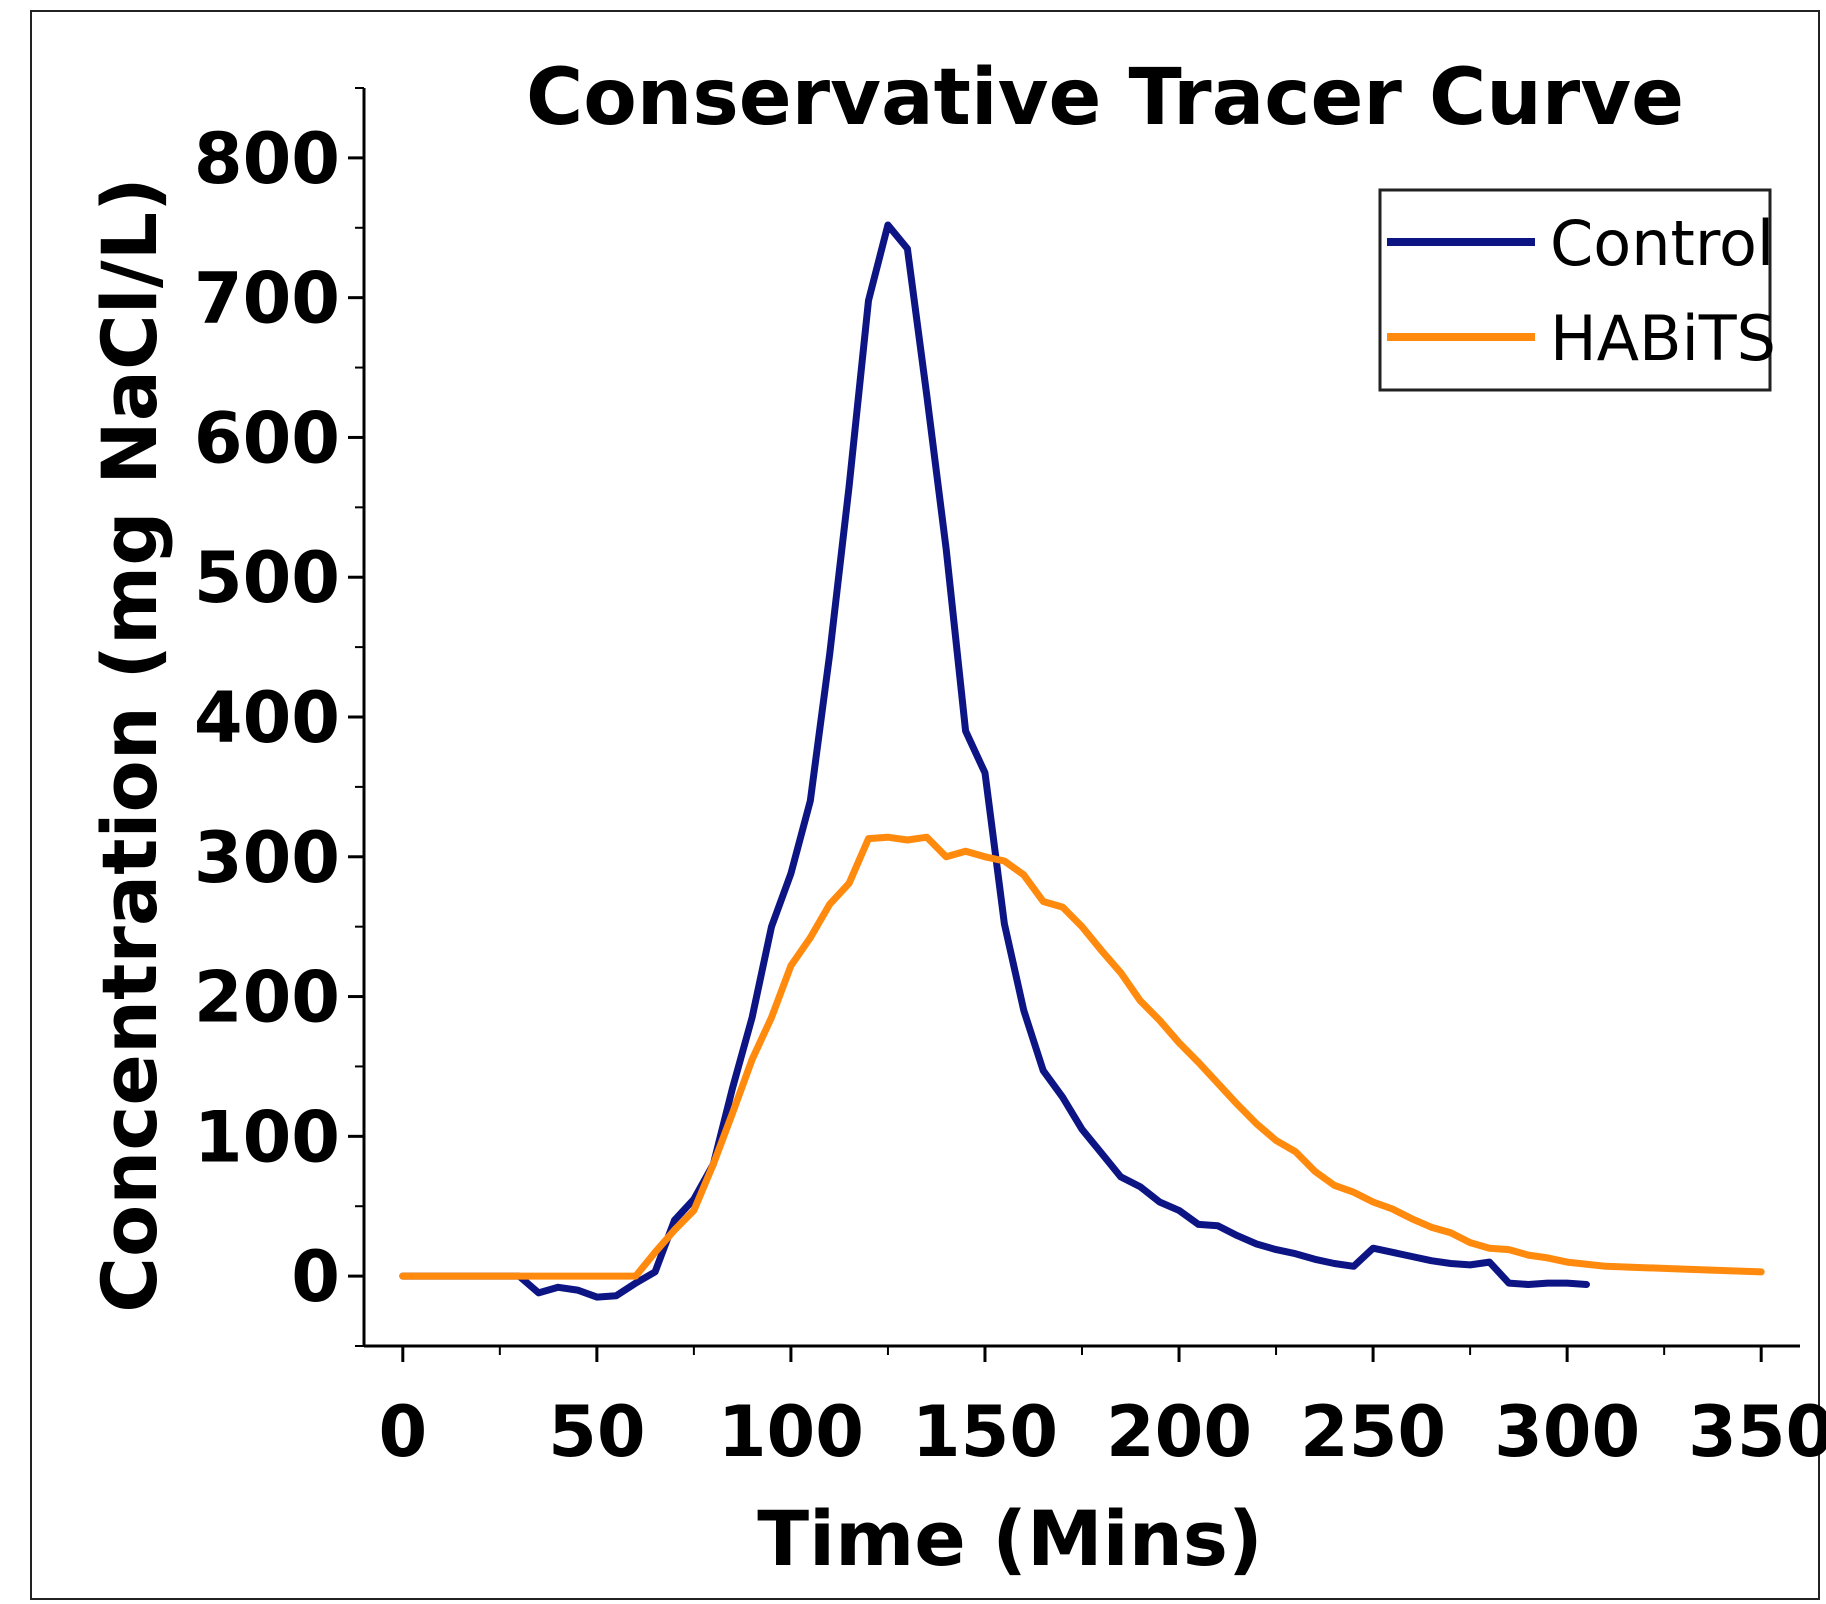  What do you see at coordinates (267, 858) in the screenshot?
I see `y-tick-label: 300` at bounding box center [267, 858].